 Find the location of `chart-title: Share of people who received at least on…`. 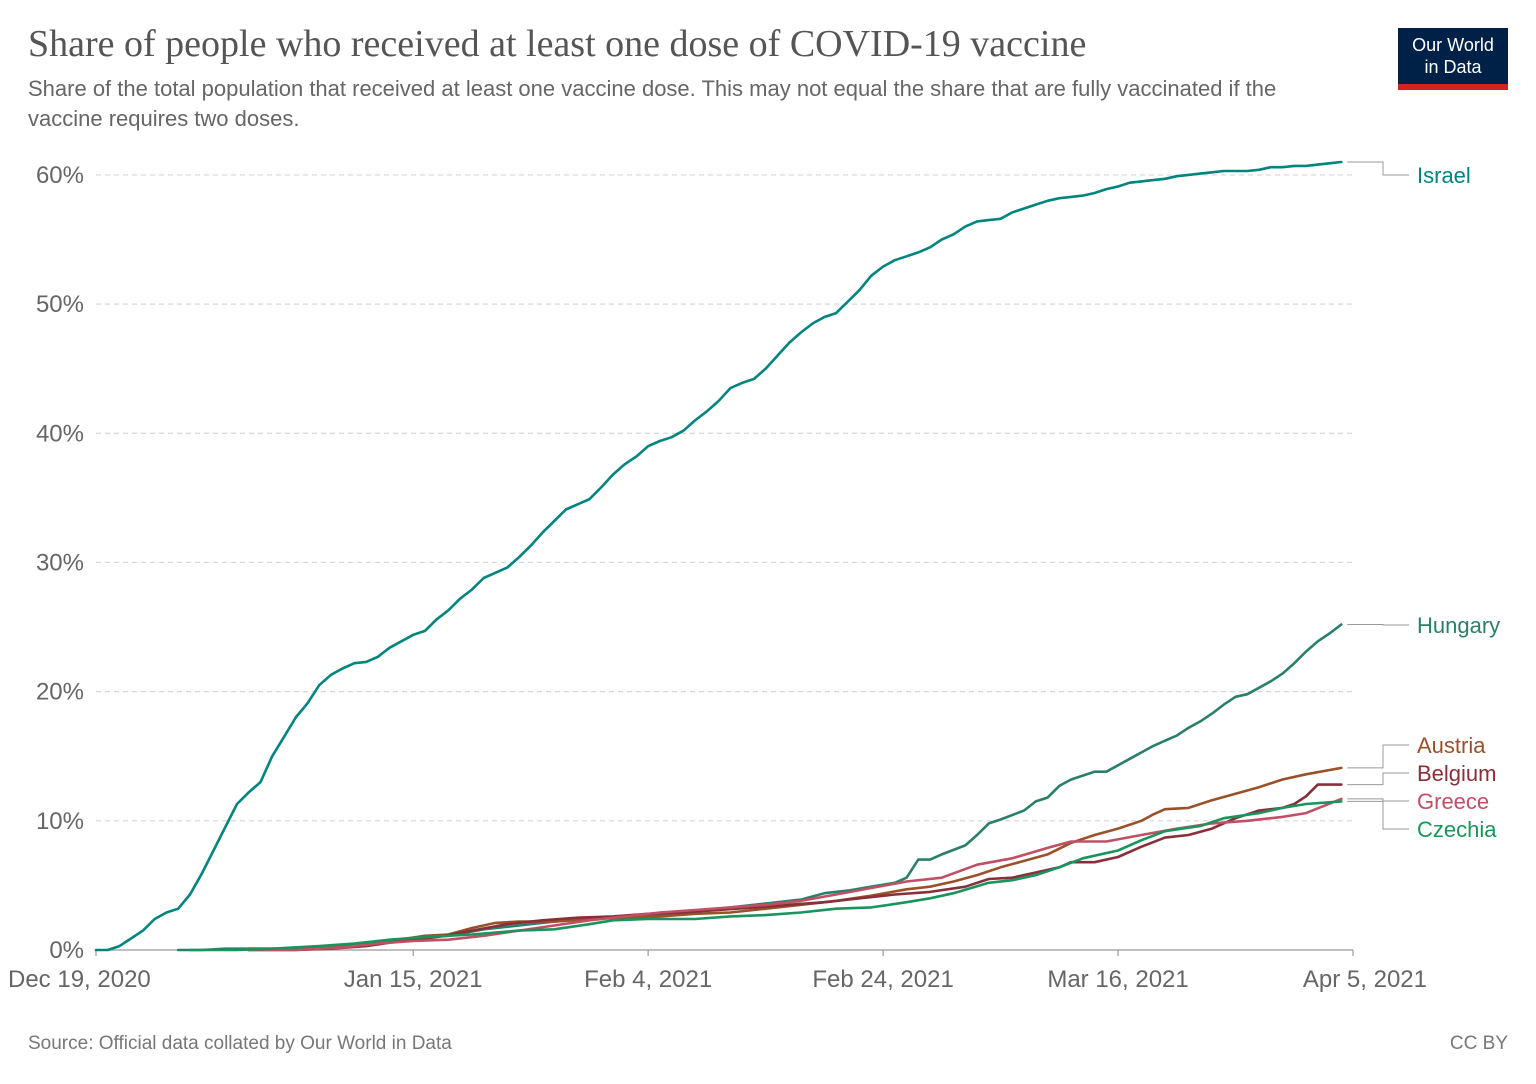

chart-title: Share of people who received at least on… is located at coordinates (557, 44).